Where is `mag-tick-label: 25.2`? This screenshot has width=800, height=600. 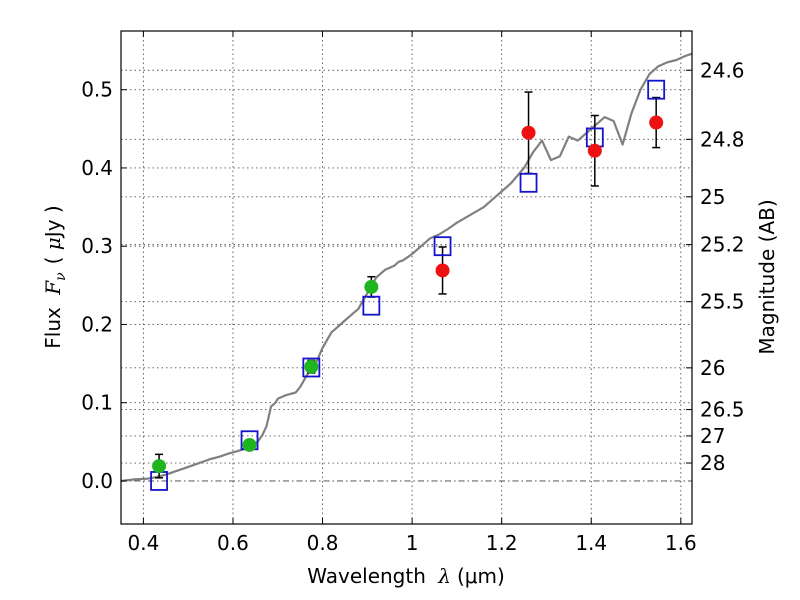 mag-tick-label: 25.2 is located at coordinates (722, 245).